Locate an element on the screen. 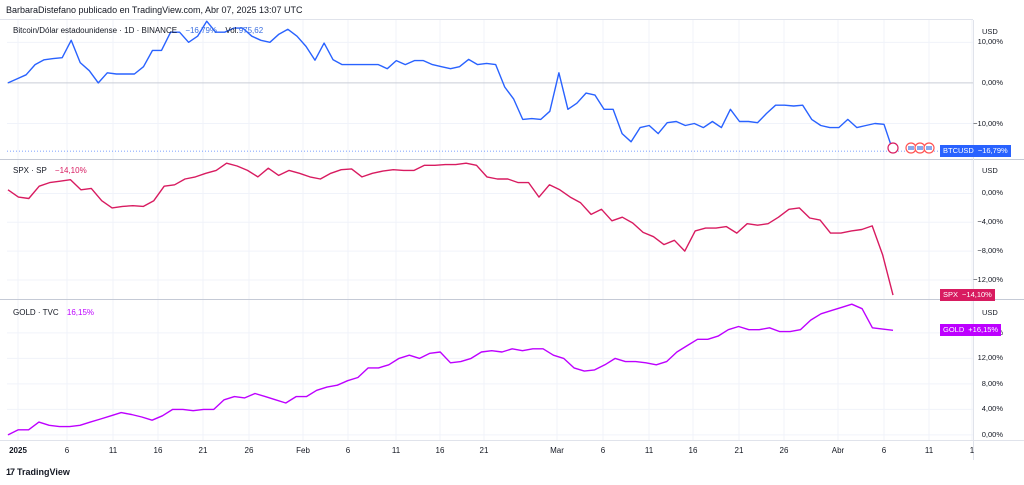  tradingview-logo: 17 TradingView is located at coordinates (38, 472).